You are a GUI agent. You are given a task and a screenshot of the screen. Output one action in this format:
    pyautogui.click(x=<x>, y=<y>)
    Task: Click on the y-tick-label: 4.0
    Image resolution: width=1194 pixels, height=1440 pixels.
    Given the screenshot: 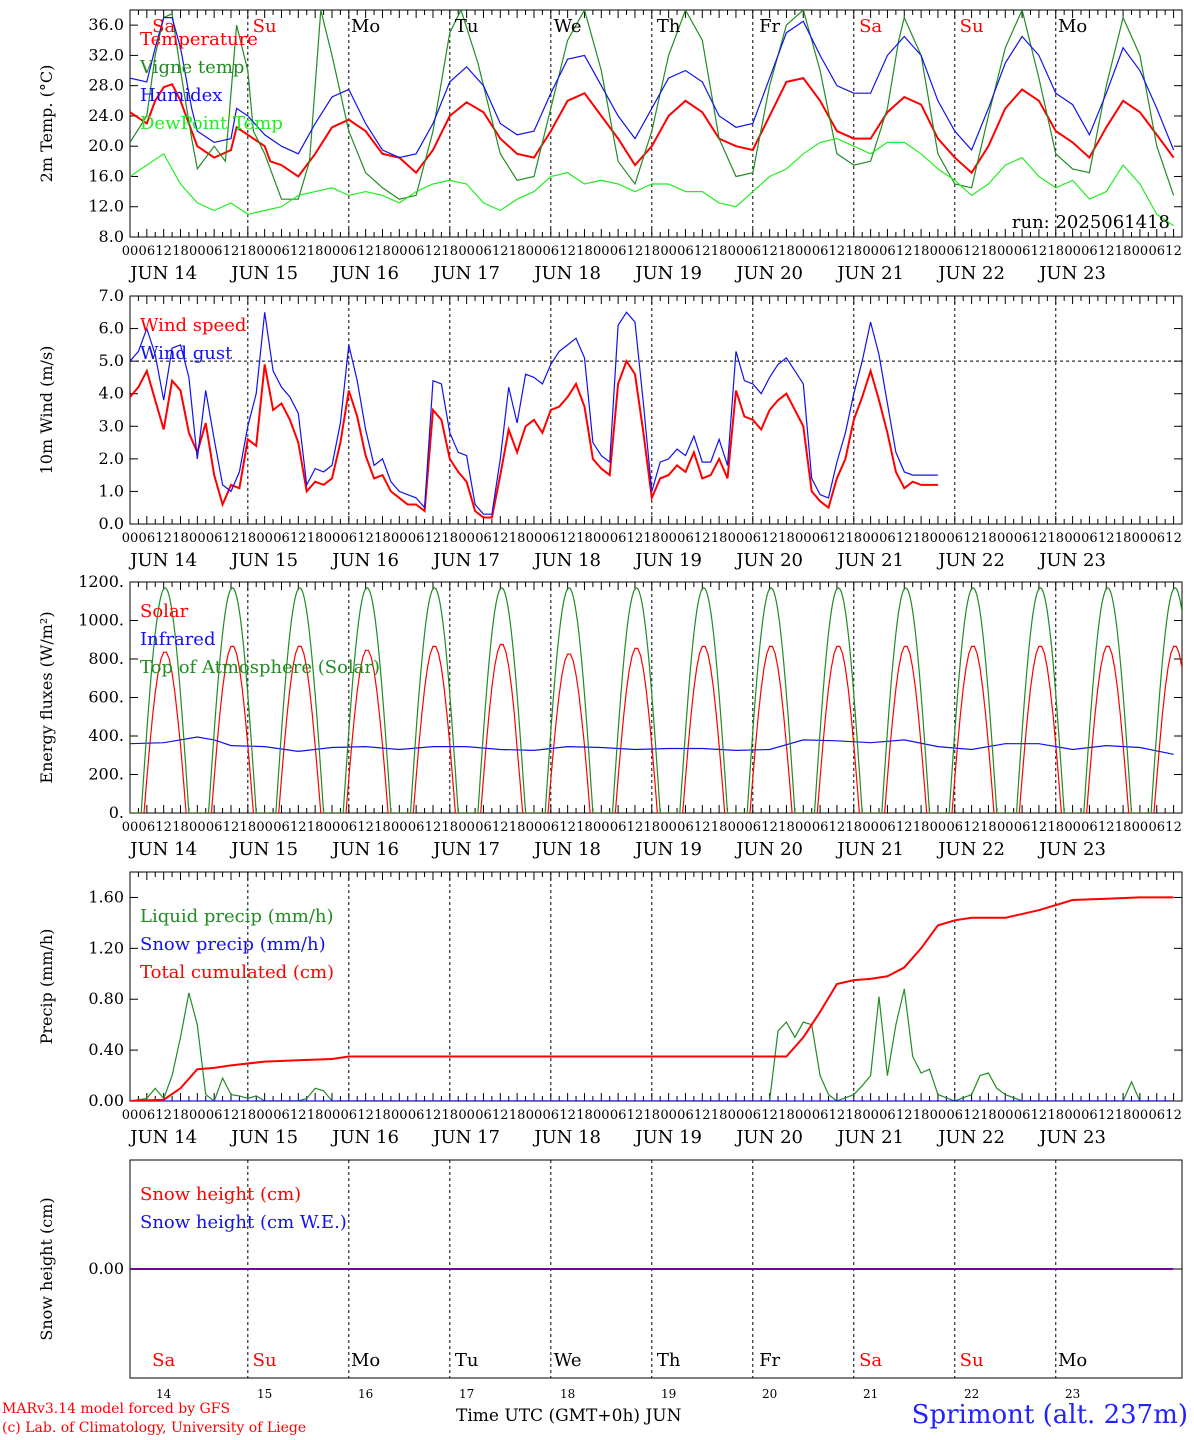 What is the action you would take?
    pyautogui.click(x=111, y=393)
    